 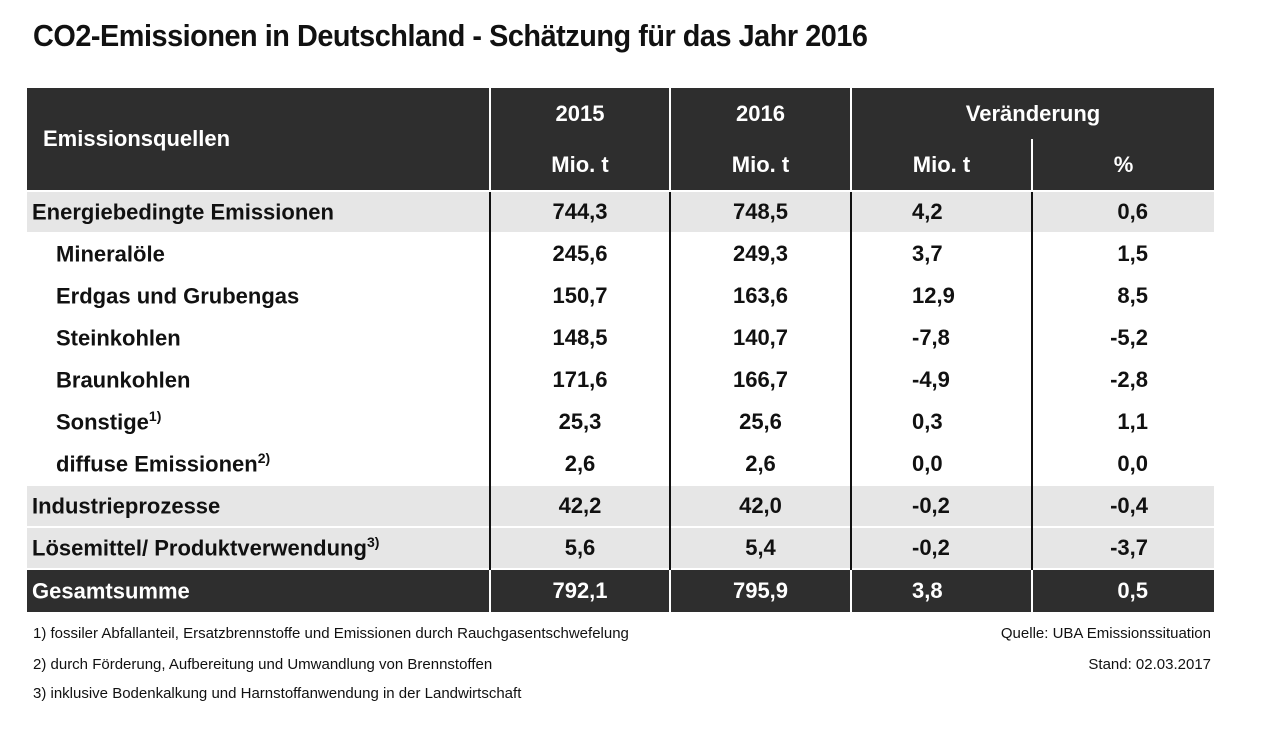 I want to click on value-2015: 25,3, so click(x=579, y=421).